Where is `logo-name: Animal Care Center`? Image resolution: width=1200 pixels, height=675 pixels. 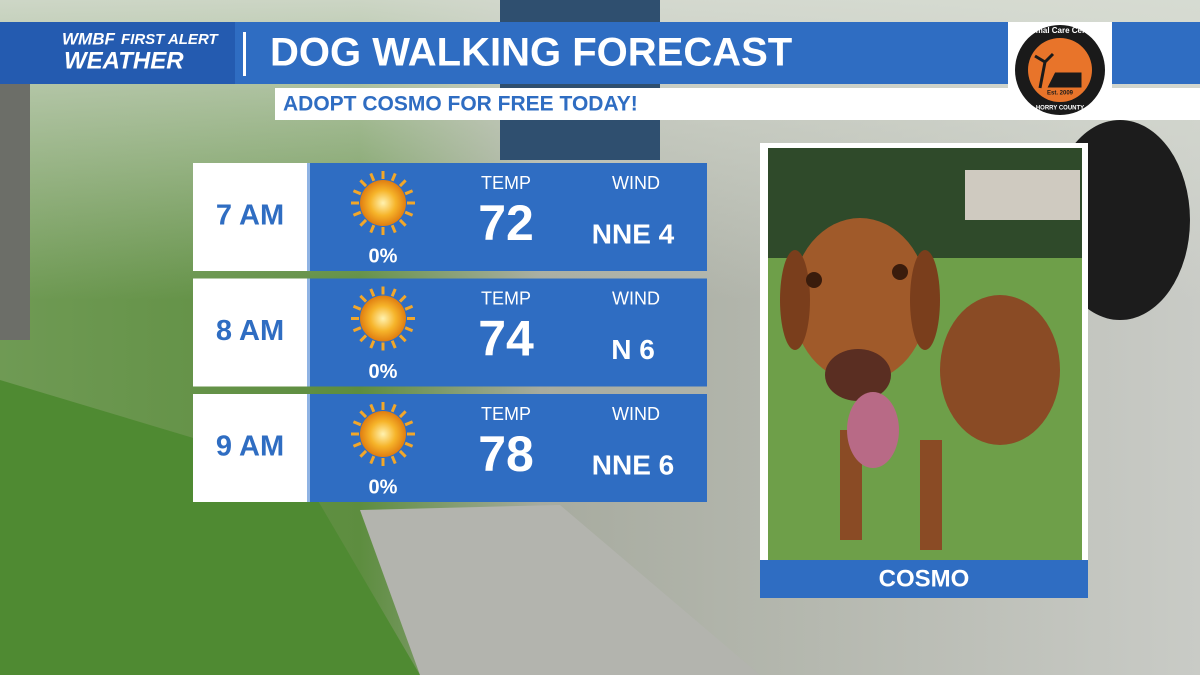
logo-name: Animal Care Center is located at coordinates (1060, 30).